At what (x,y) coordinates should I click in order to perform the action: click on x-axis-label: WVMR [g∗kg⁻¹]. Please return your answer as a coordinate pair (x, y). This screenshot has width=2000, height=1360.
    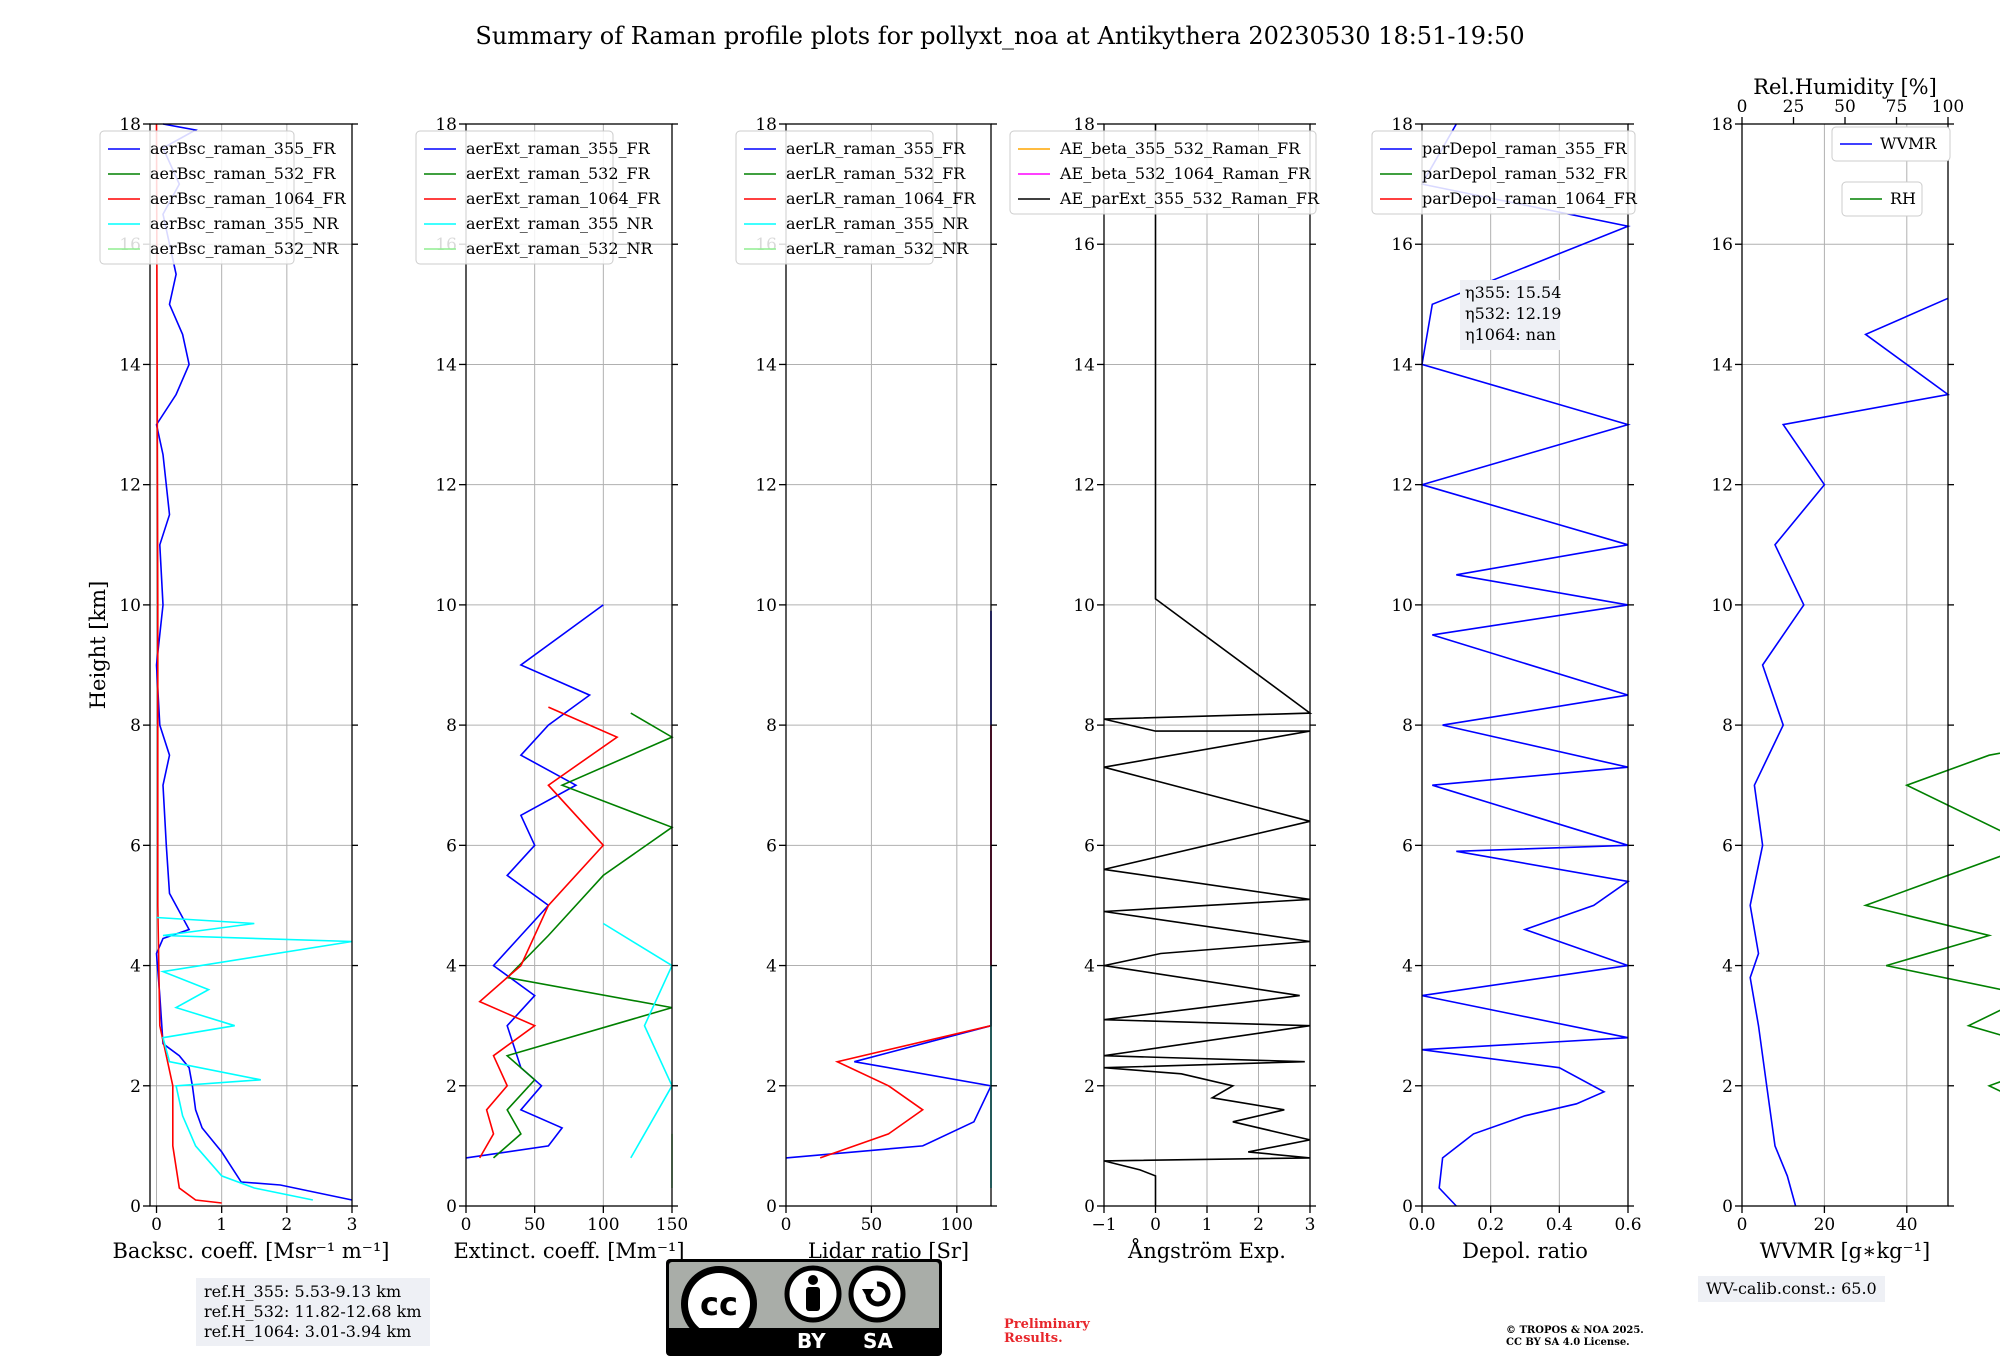
    Looking at the image, I should click on (1845, 1251).